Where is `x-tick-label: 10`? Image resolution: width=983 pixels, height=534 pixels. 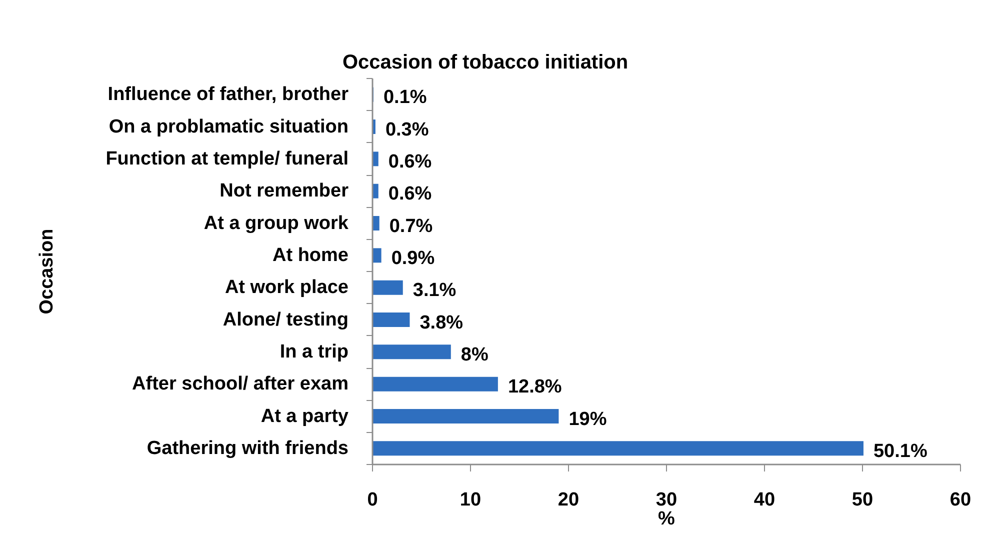 x-tick-label: 10 is located at coordinates (471, 500).